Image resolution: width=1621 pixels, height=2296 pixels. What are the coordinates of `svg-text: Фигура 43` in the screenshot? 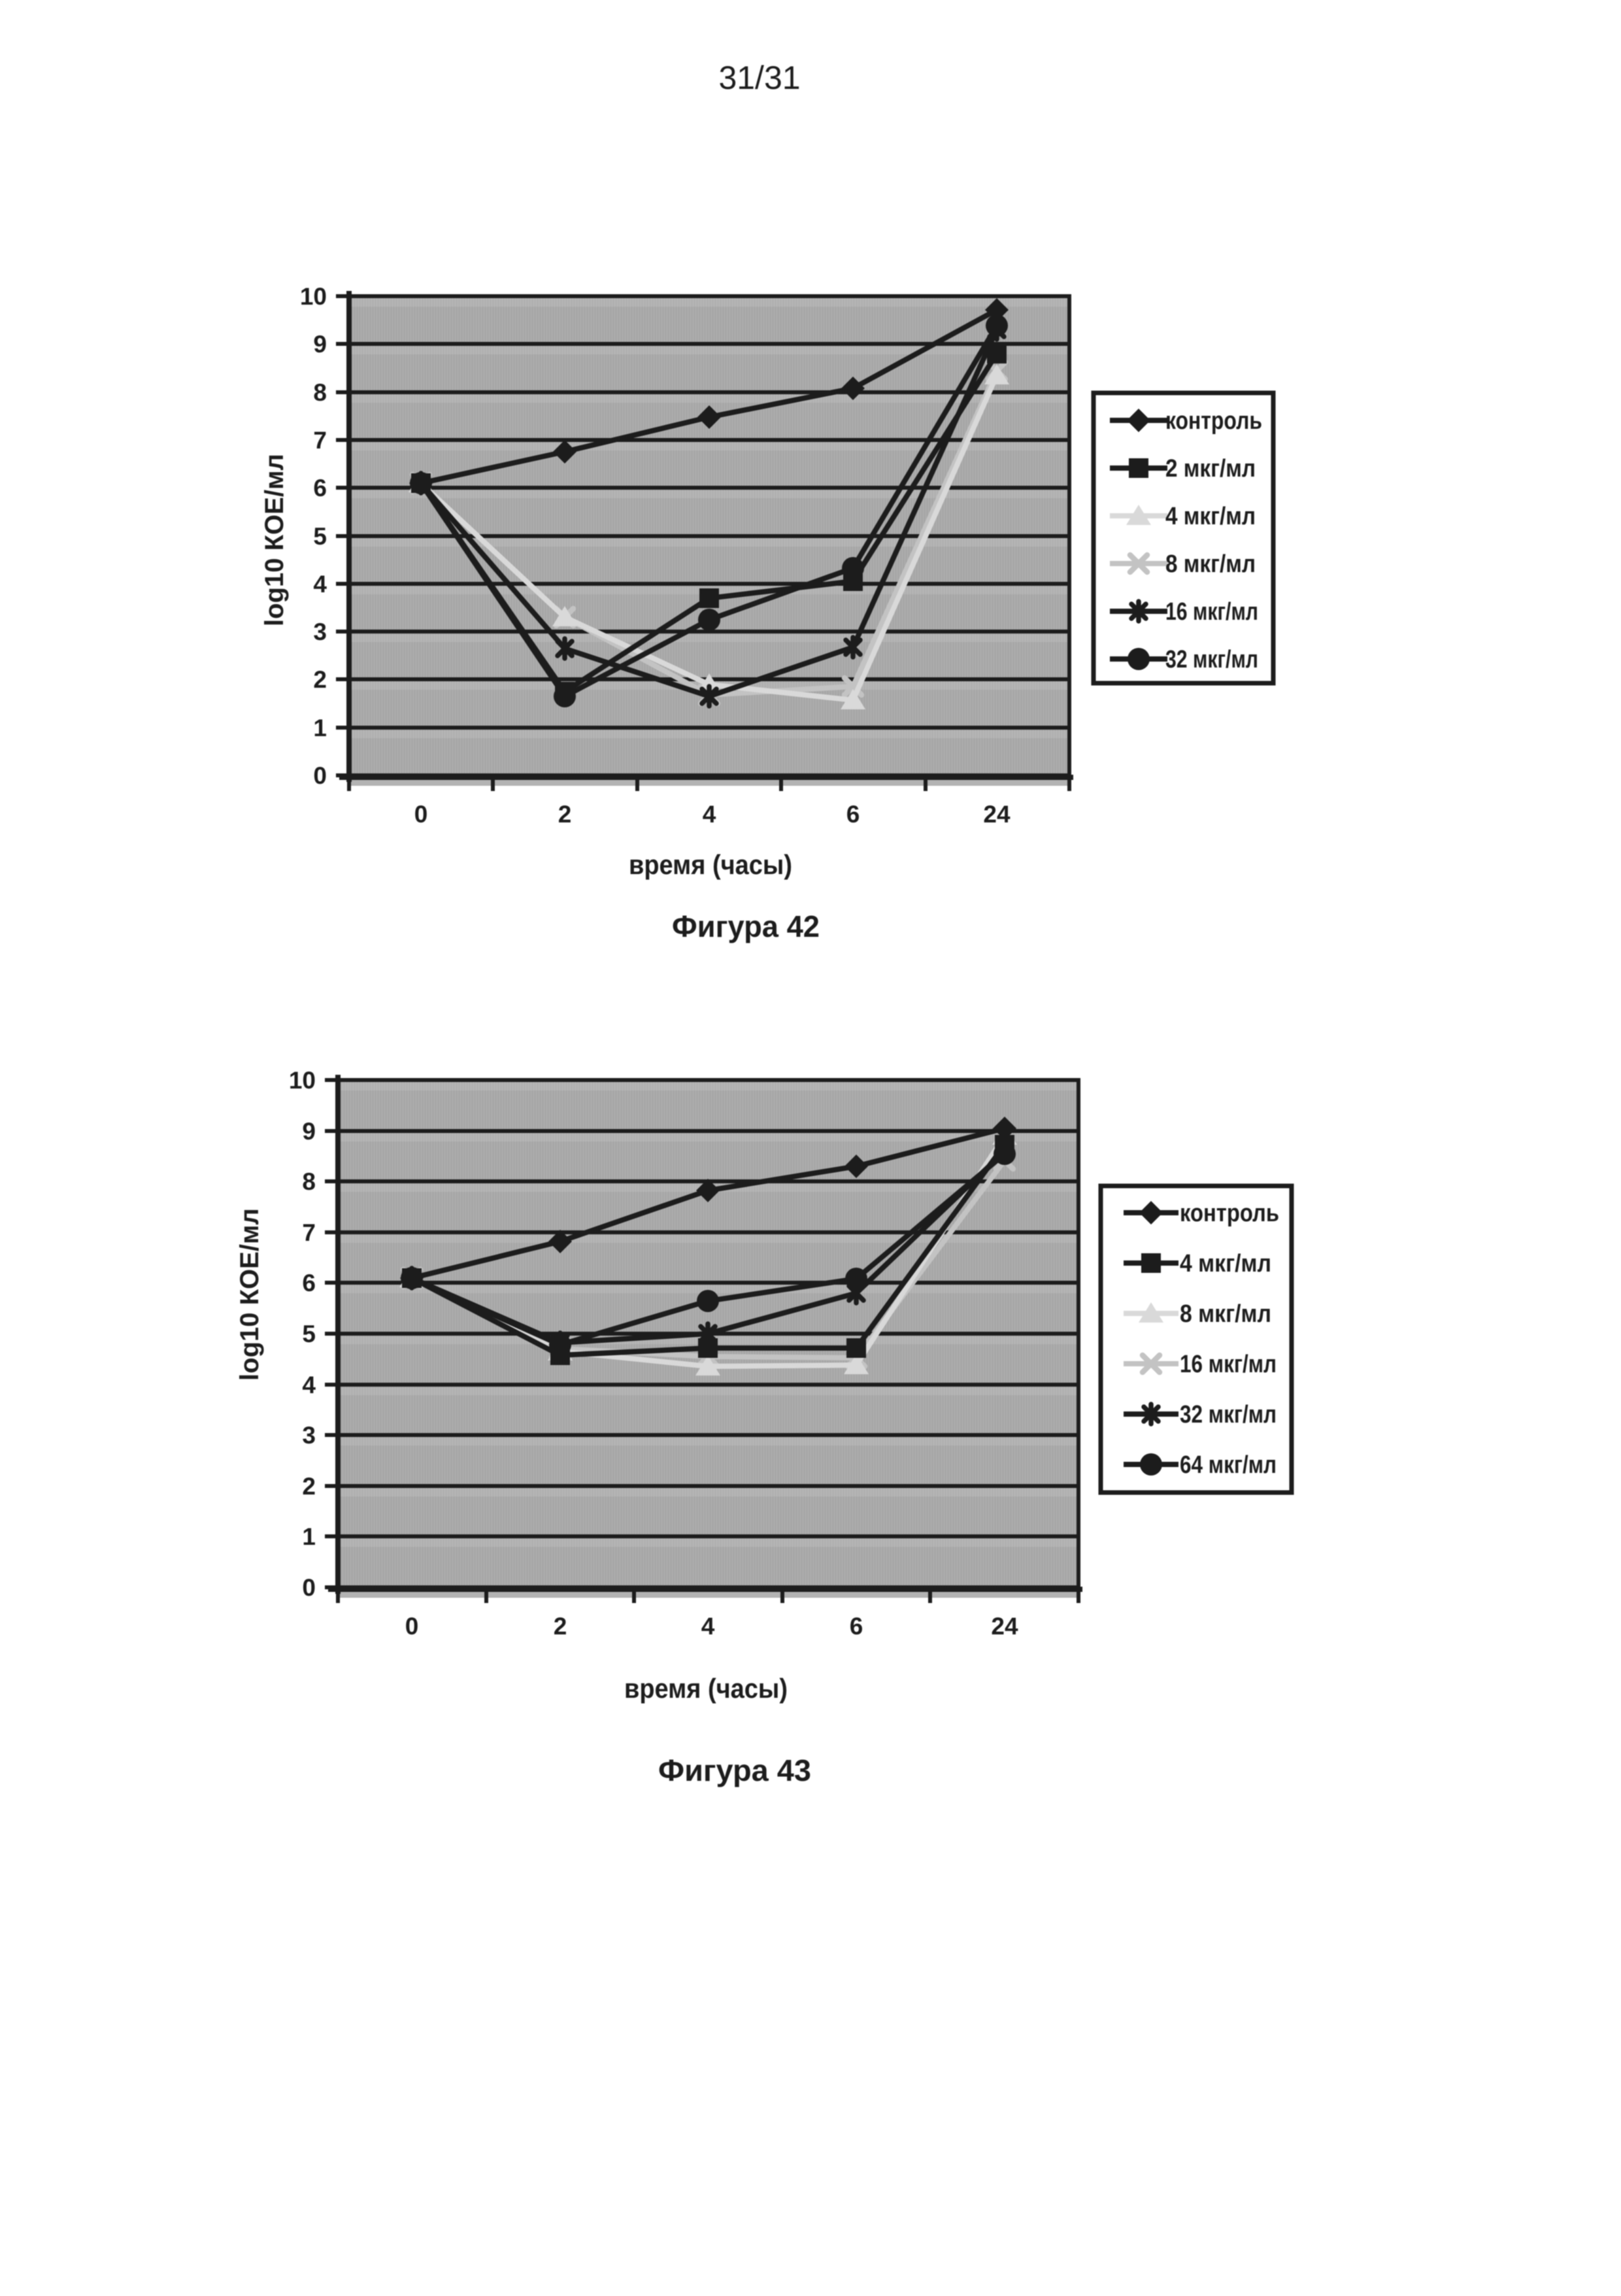 It's located at (735, 1770).